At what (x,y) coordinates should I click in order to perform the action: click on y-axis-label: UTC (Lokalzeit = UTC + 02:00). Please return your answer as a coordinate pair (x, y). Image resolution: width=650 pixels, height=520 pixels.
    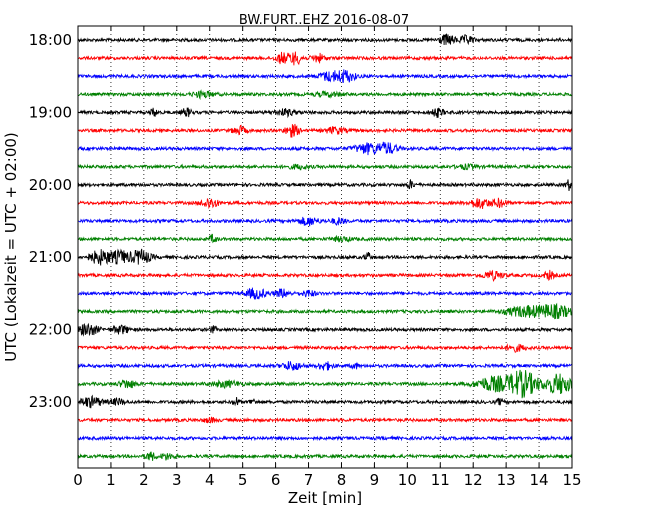
    Looking at the image, I should click on (11, 247).